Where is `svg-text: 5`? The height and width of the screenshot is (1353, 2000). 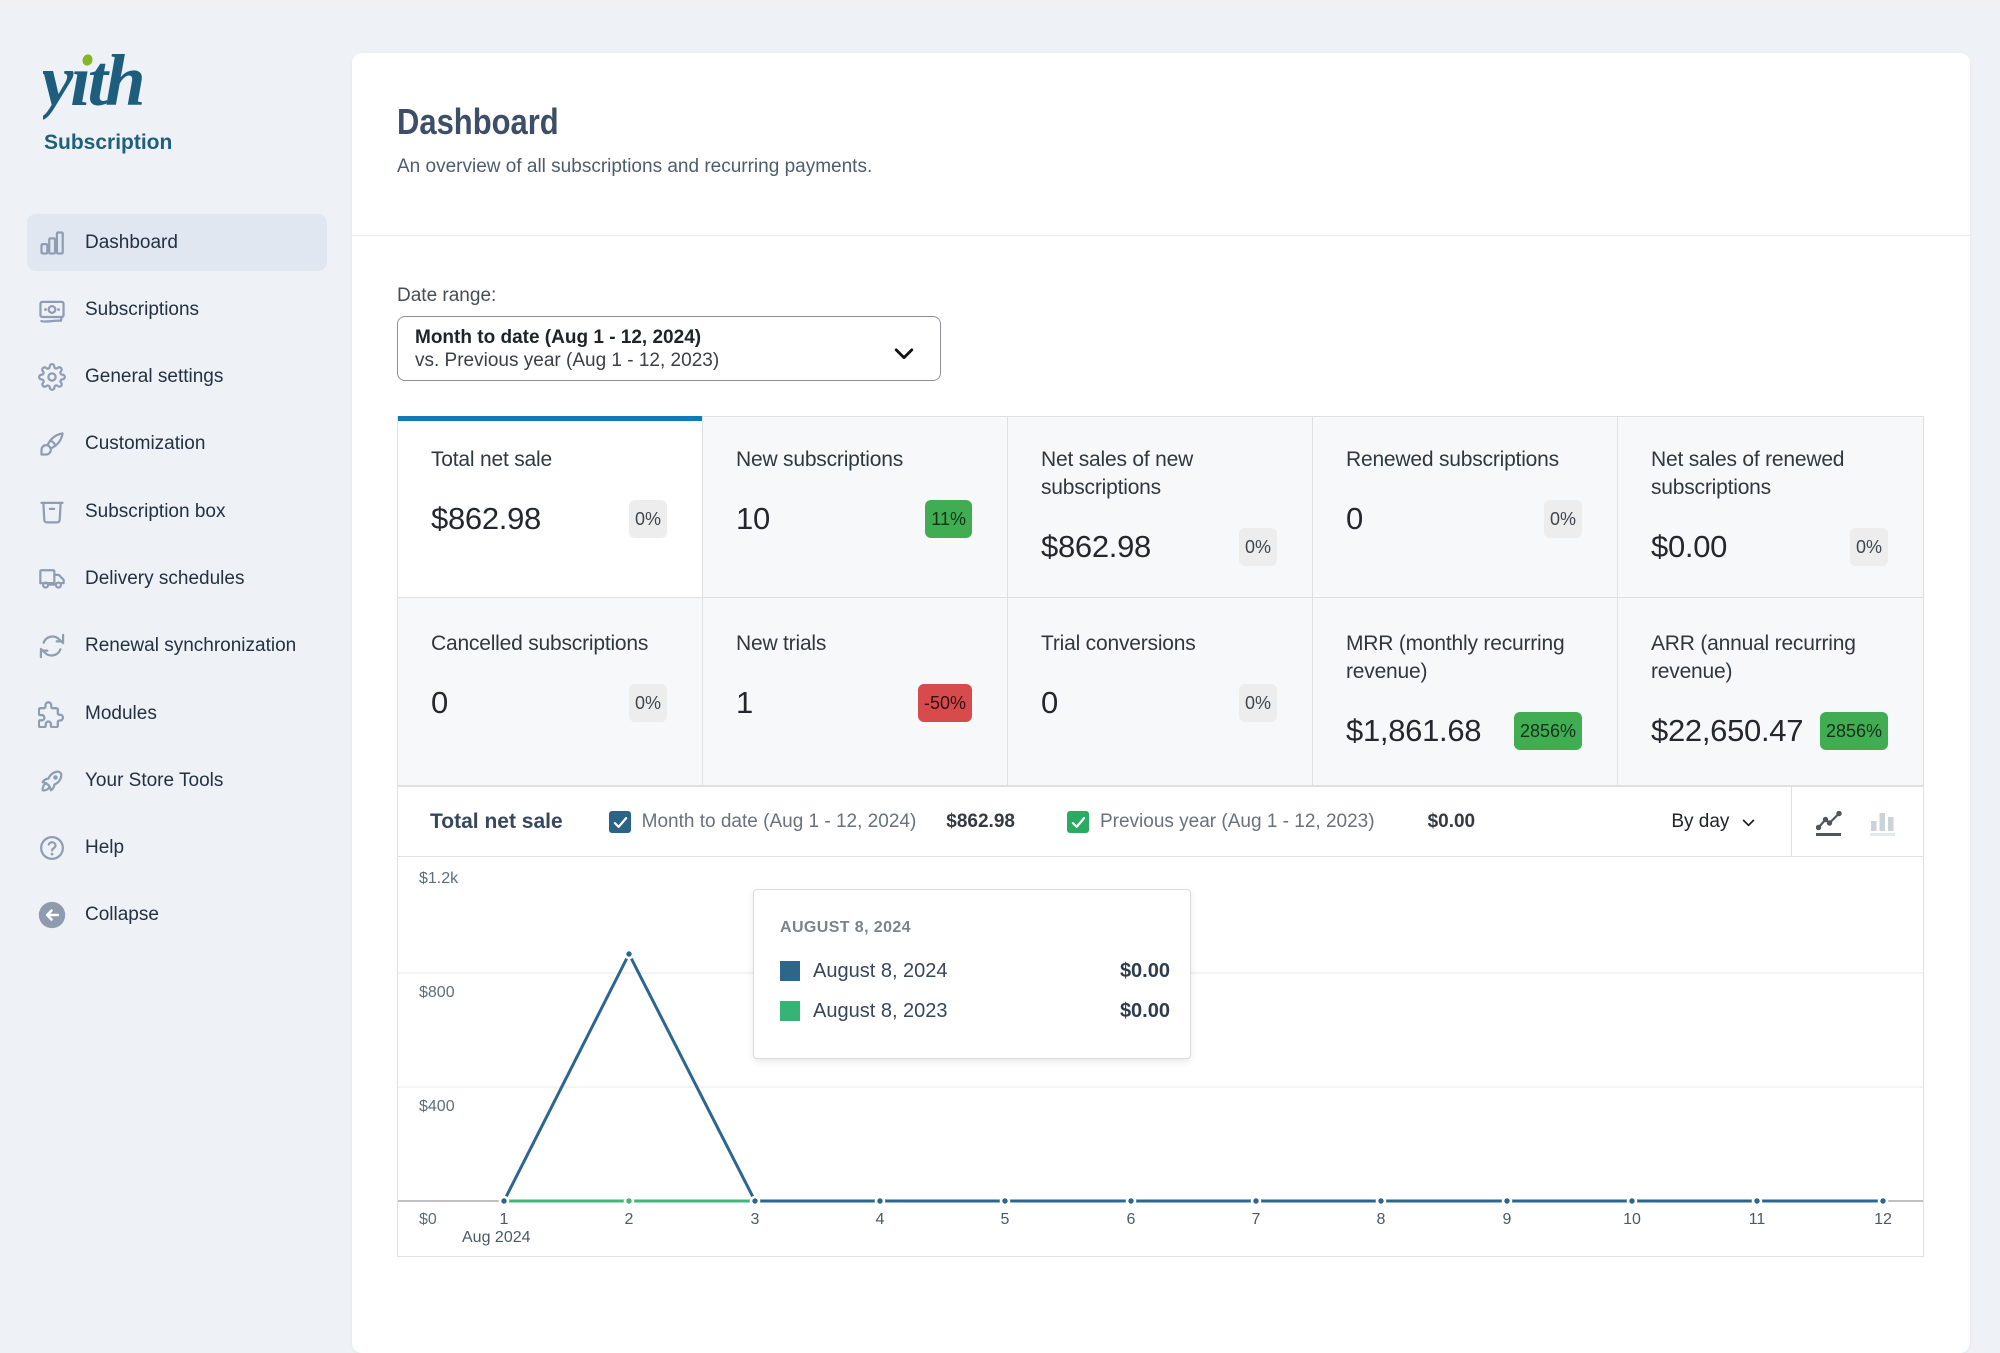
svg-text: 5 is located at coordinates (1005, 1219).